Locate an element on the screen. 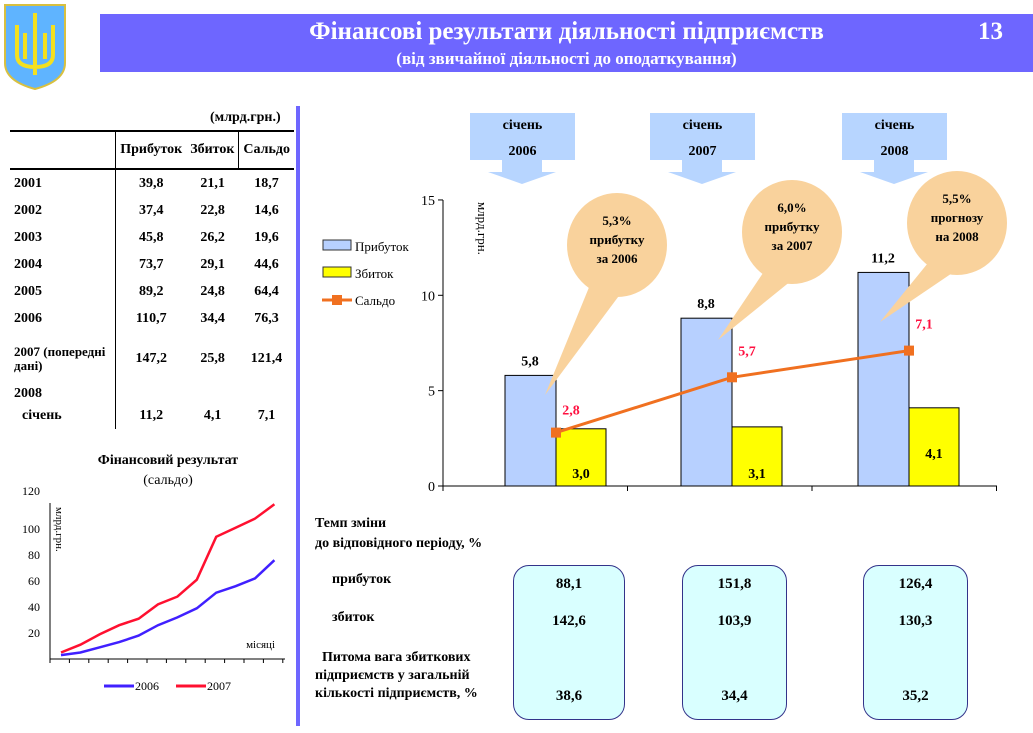  saldo-label: 7,1 is located at coordinates (924, 325).